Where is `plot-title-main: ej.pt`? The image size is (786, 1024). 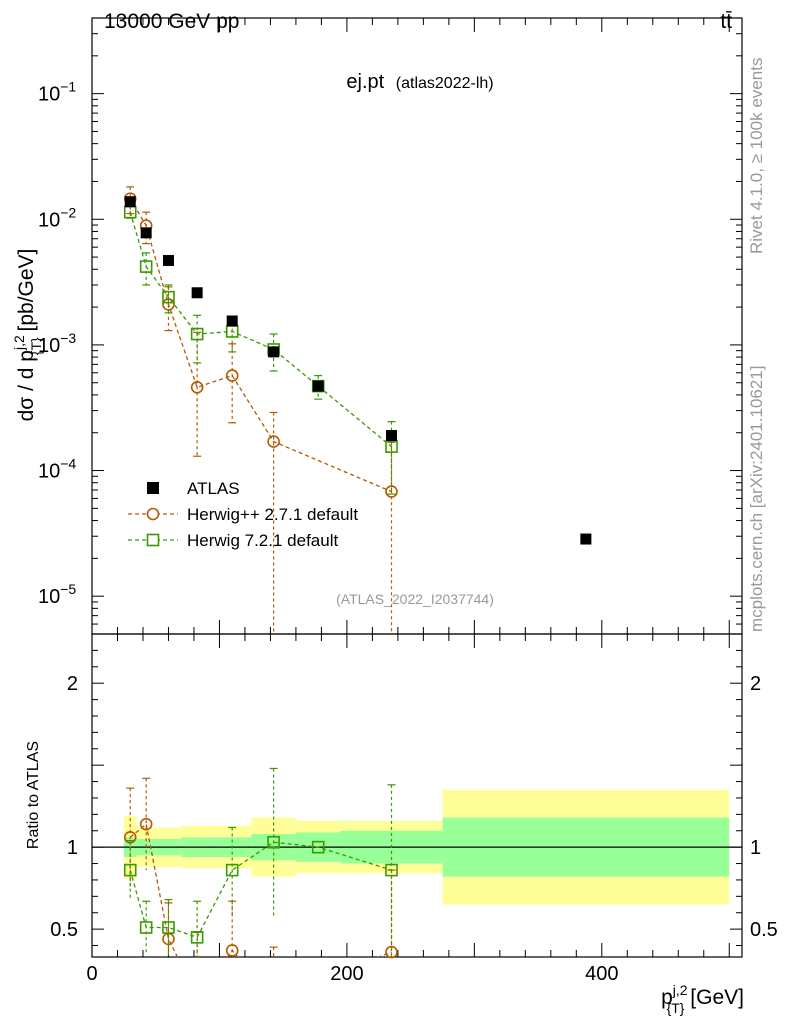
plot-title-main: ej.pt is located at coordinates (365, 82).